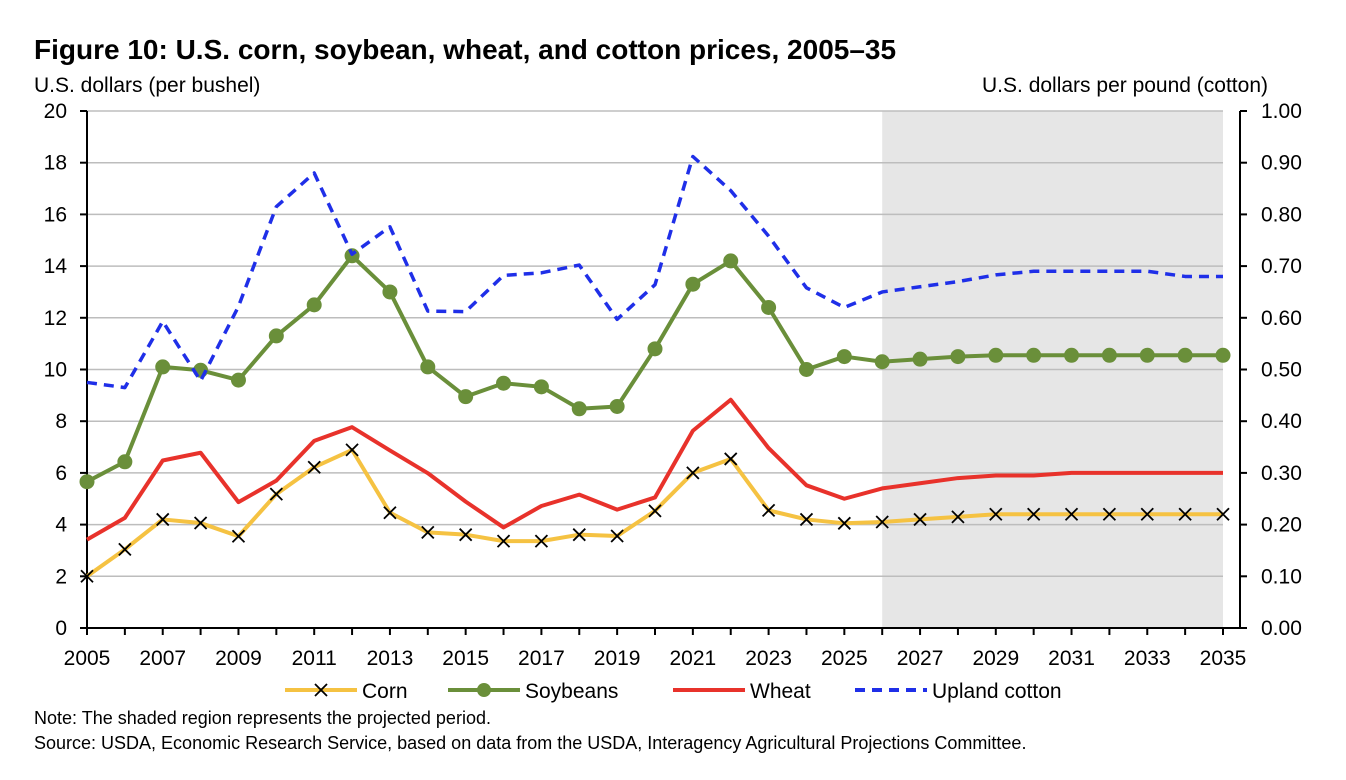  I want to click on y-right-tick-label: 0.40, so click(1281, 421).